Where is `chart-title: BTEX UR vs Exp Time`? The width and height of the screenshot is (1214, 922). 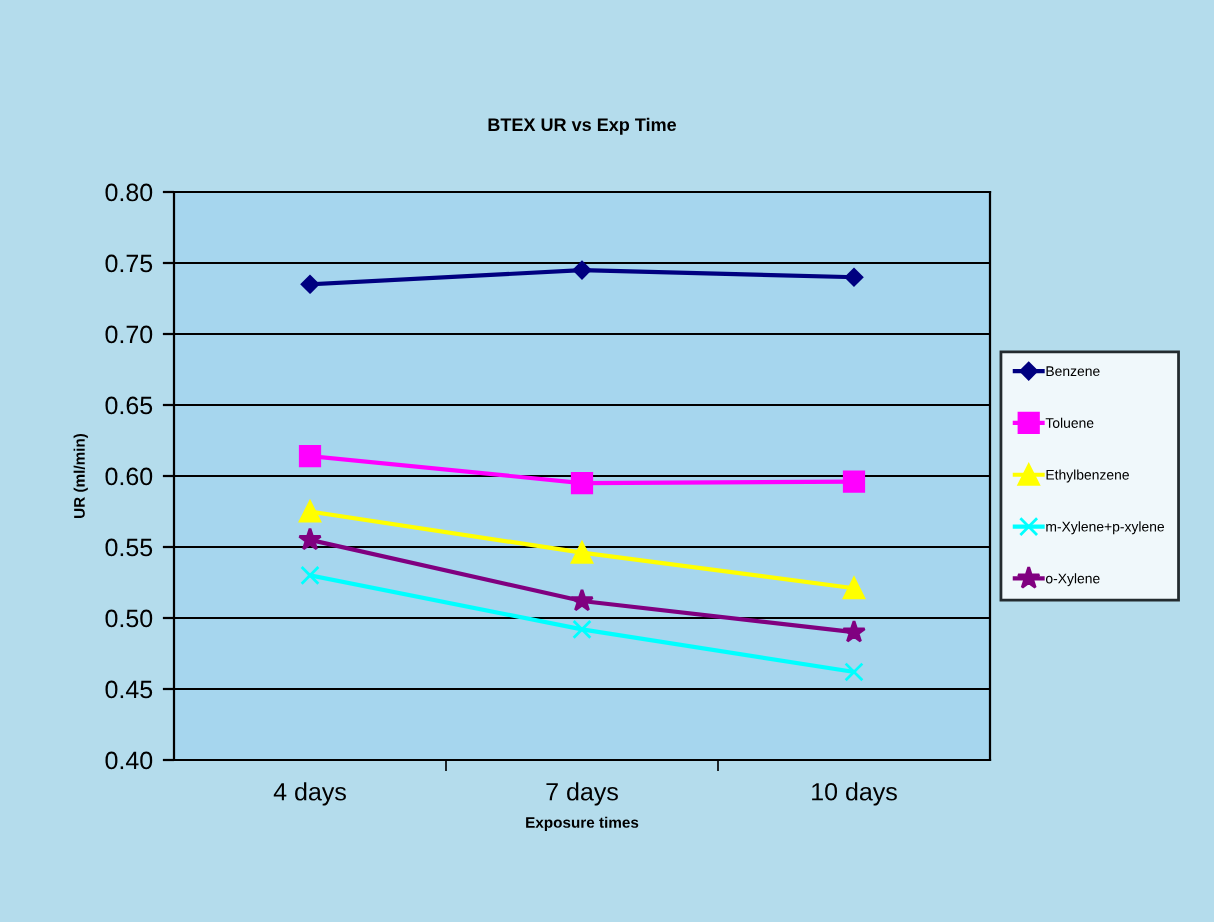 chart-title: BTEX UR vs Exp Time is located at coordinates (582, 126).